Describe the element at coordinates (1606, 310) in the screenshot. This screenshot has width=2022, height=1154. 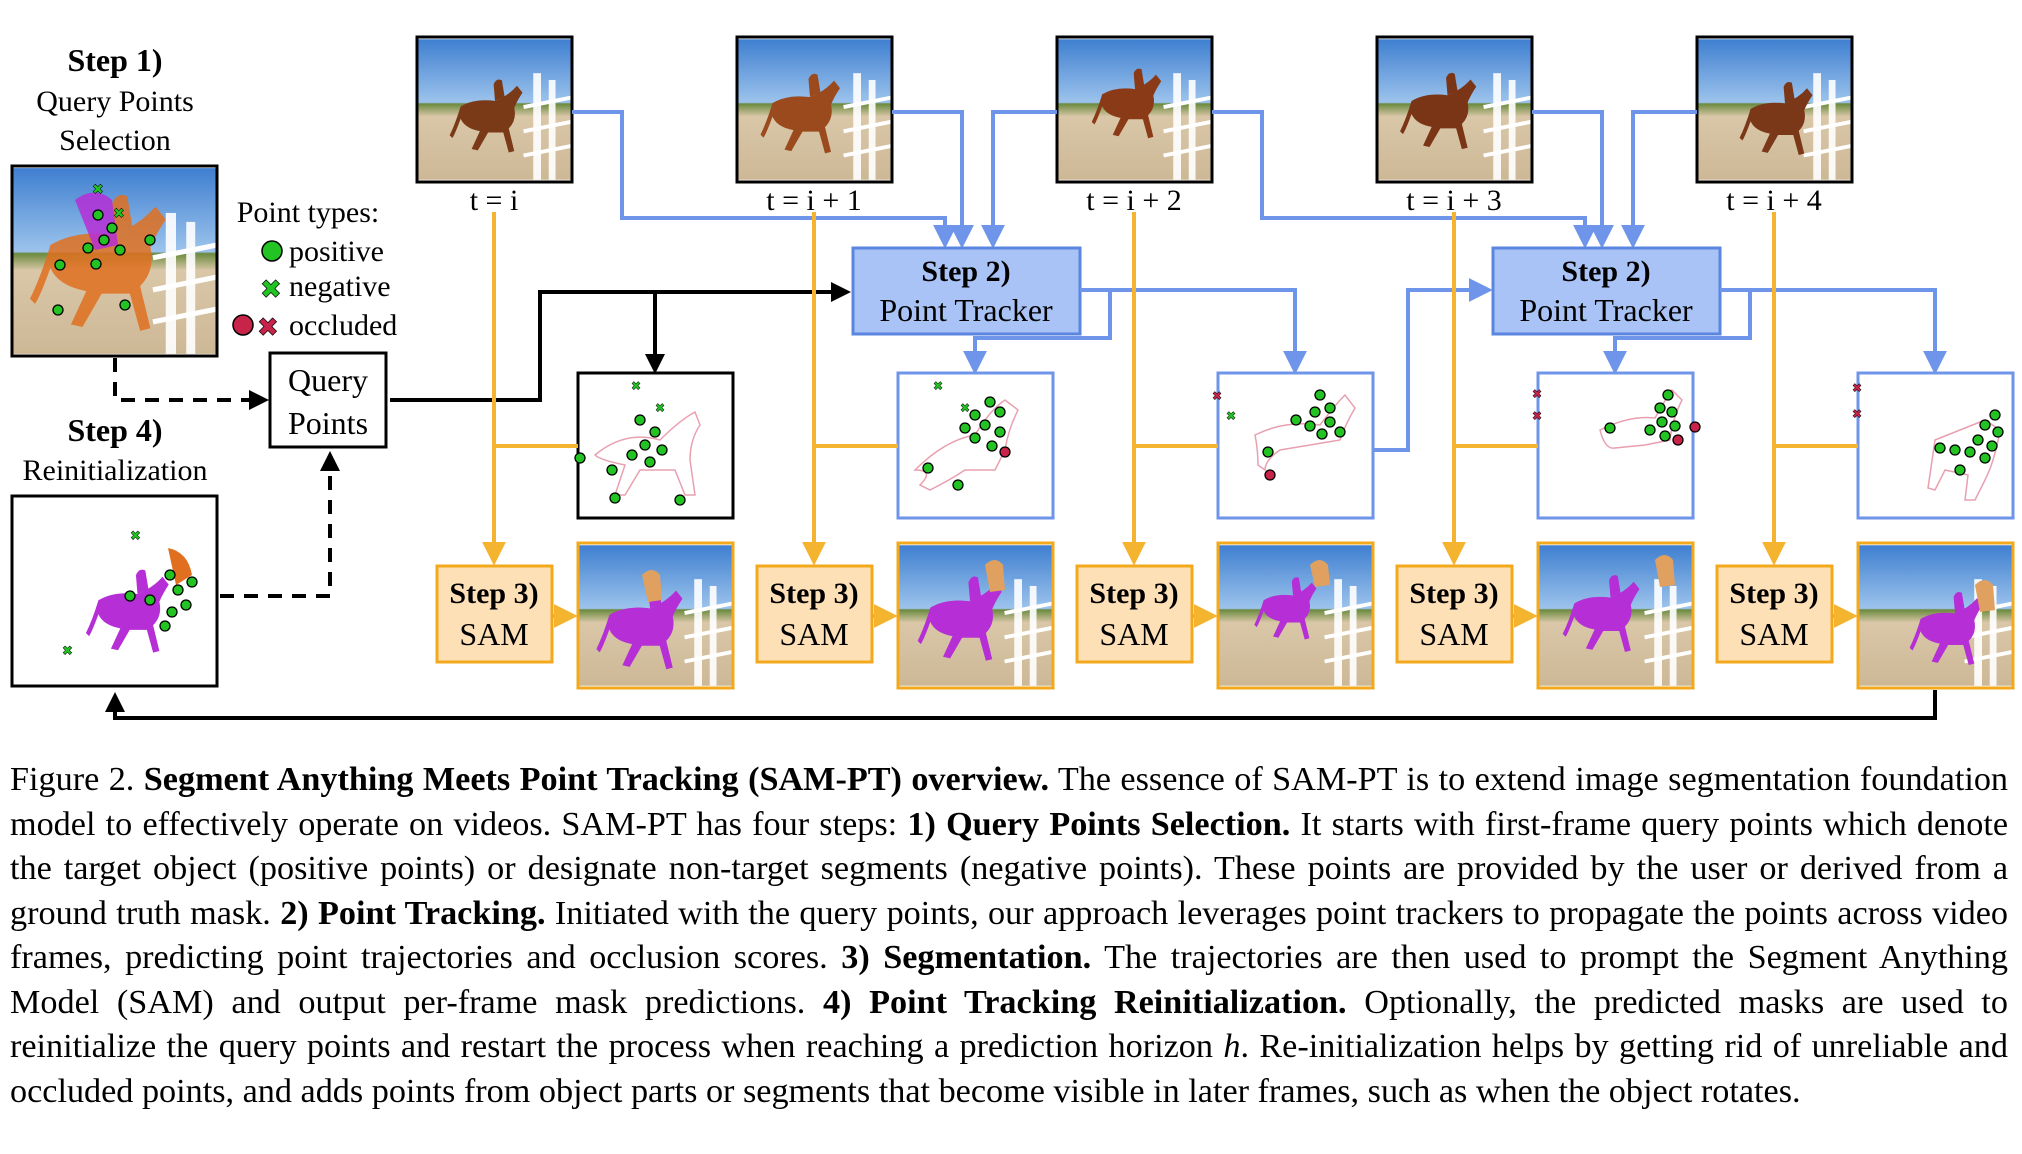
I see `tracker-2-label: Point Tracker` at that location.